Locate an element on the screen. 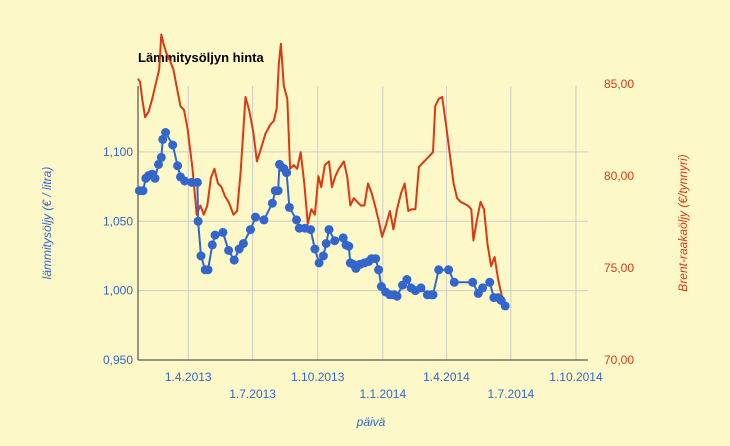 The height and width of the screenshot is (446, 730). x-tick-label: 1.1.2014 is located at coordinates (382, 394).